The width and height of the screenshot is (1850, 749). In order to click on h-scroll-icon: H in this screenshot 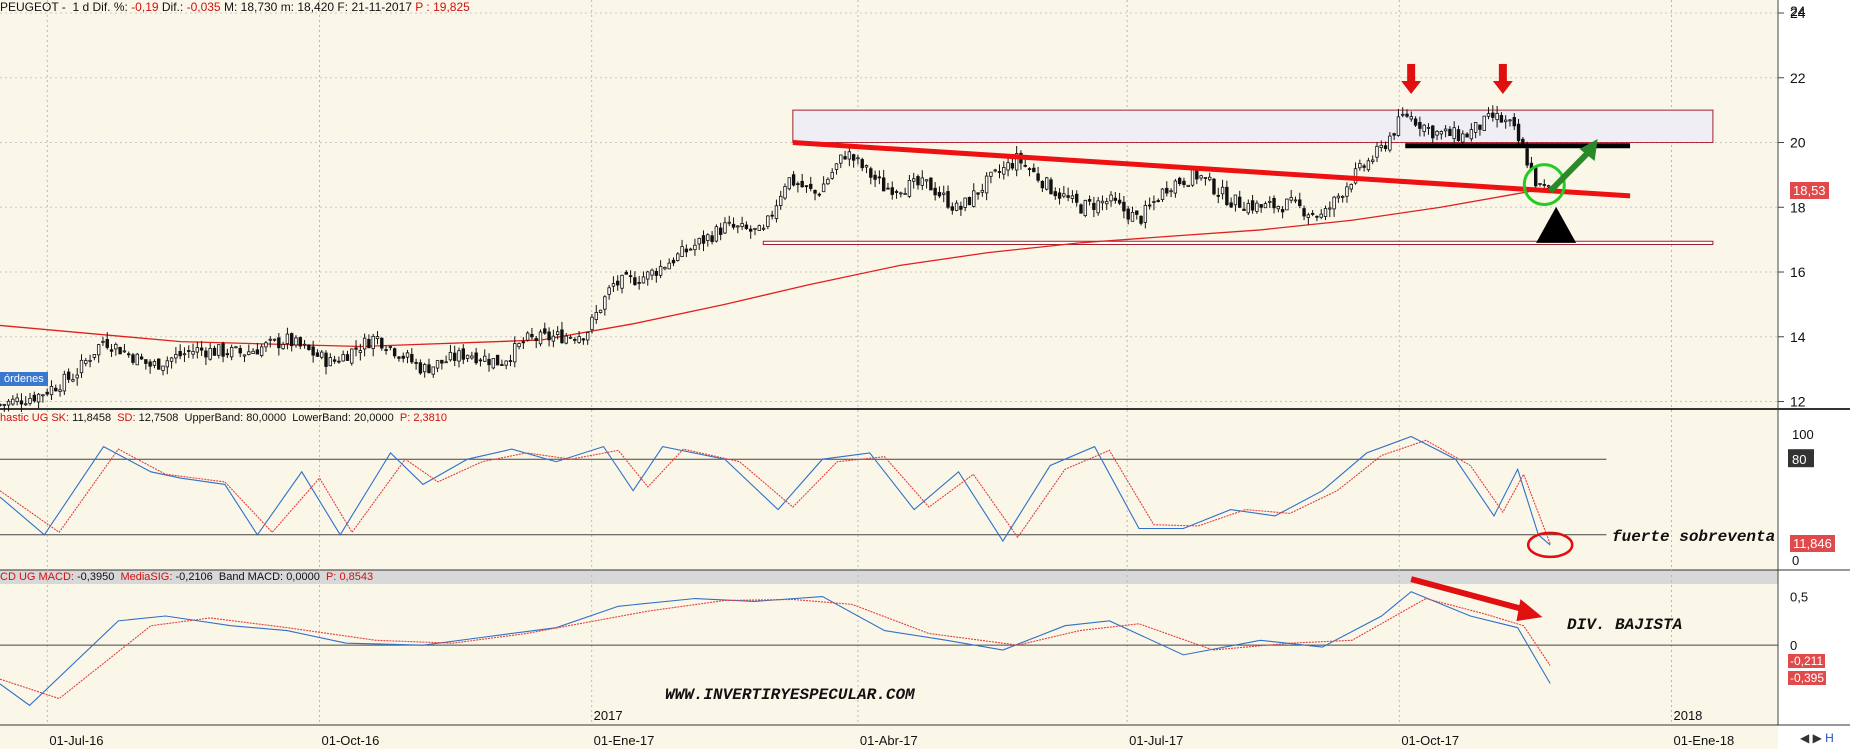, I will do `click(1829, 738)`.